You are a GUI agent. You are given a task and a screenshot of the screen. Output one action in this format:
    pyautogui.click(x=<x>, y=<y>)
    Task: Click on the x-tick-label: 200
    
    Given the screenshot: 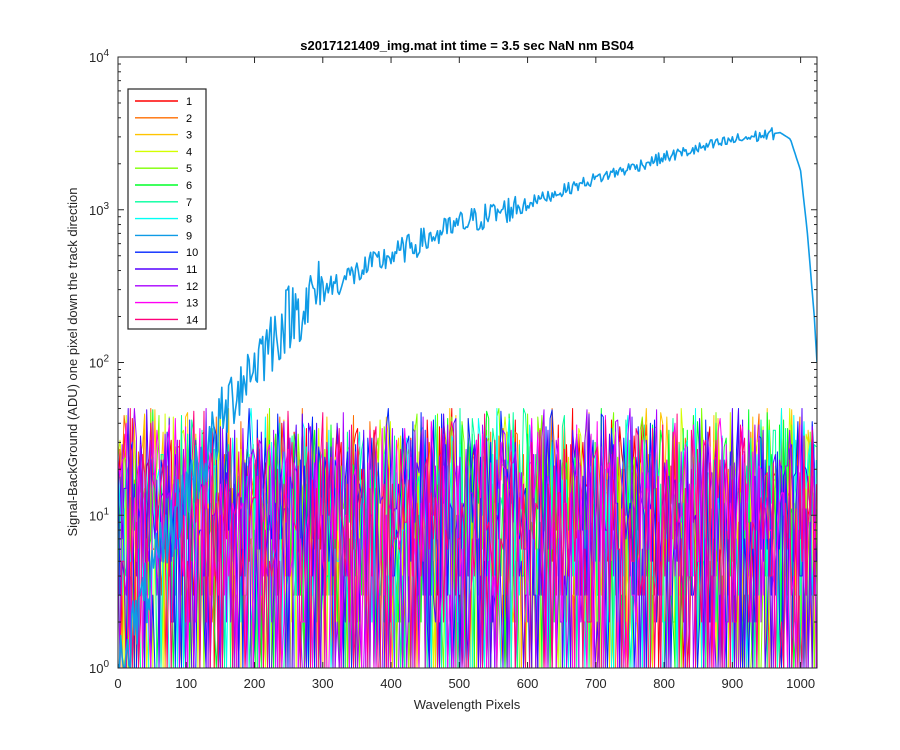 What is the action you would take?
    pyautogui.click(x=255, y=683)
    